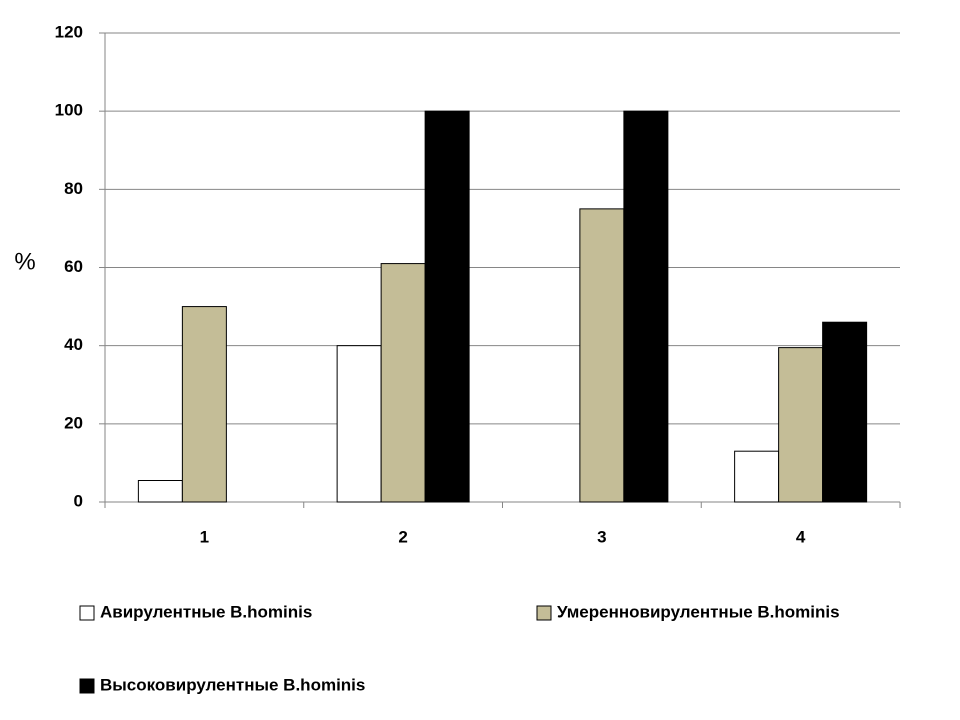 This screenshot has height=720, width=960. I want to click on y-tick-label: 100, so click(69, 110).